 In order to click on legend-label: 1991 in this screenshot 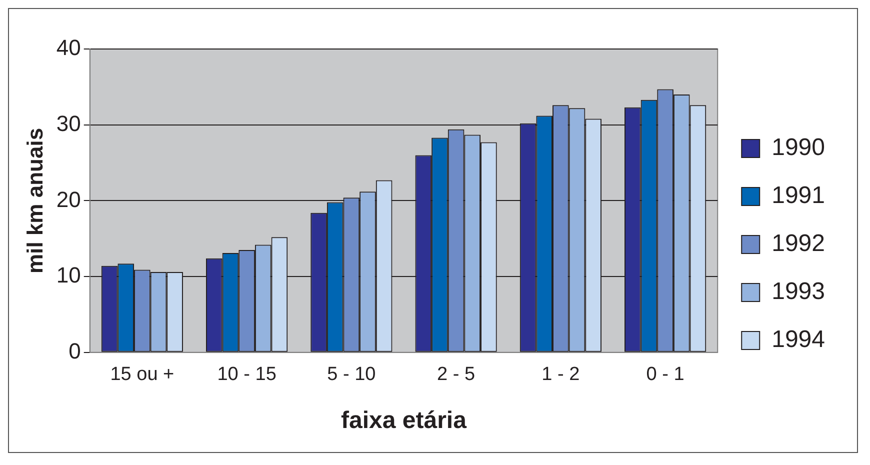, I will do `click(798, 196)`.